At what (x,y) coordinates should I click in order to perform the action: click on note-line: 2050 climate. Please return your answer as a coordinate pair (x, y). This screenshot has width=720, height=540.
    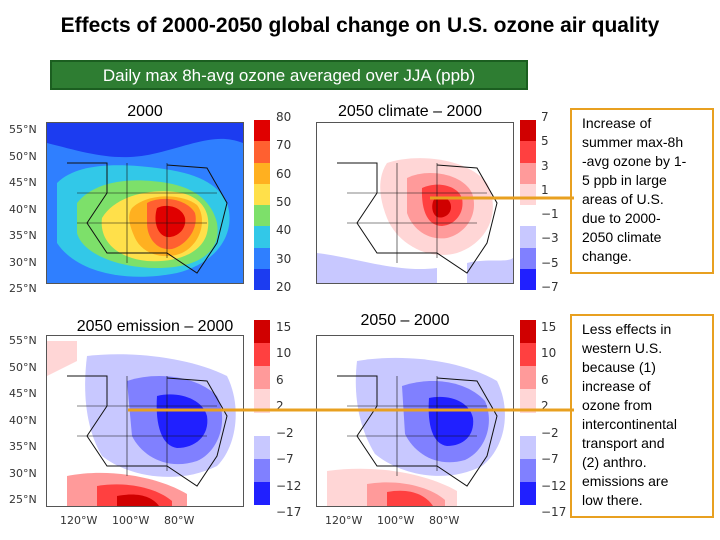
    Looking at the image, I should click on (622, 237).